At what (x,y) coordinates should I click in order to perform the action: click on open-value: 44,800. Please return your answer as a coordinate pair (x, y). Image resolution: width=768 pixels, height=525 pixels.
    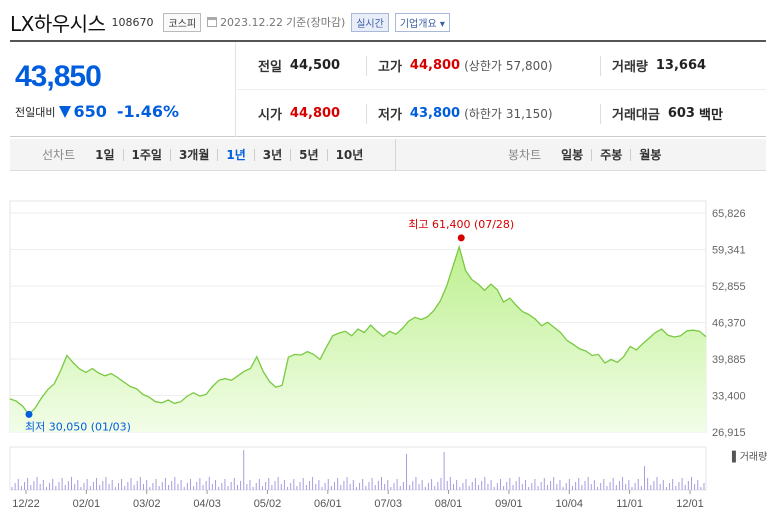
    Looking at the image, I should click on (315, 113).